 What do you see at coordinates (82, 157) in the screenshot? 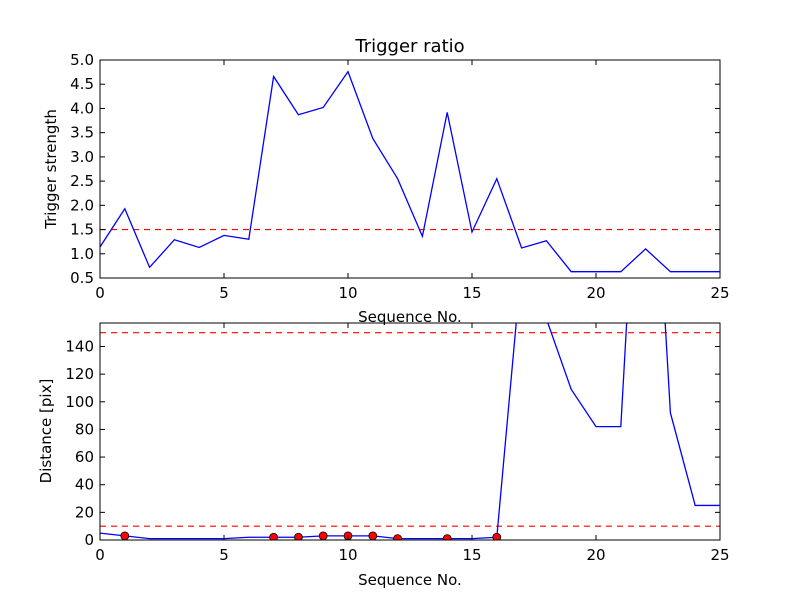
I see `top-y-tick-label: 3.0` at bounding box center [82, 157].